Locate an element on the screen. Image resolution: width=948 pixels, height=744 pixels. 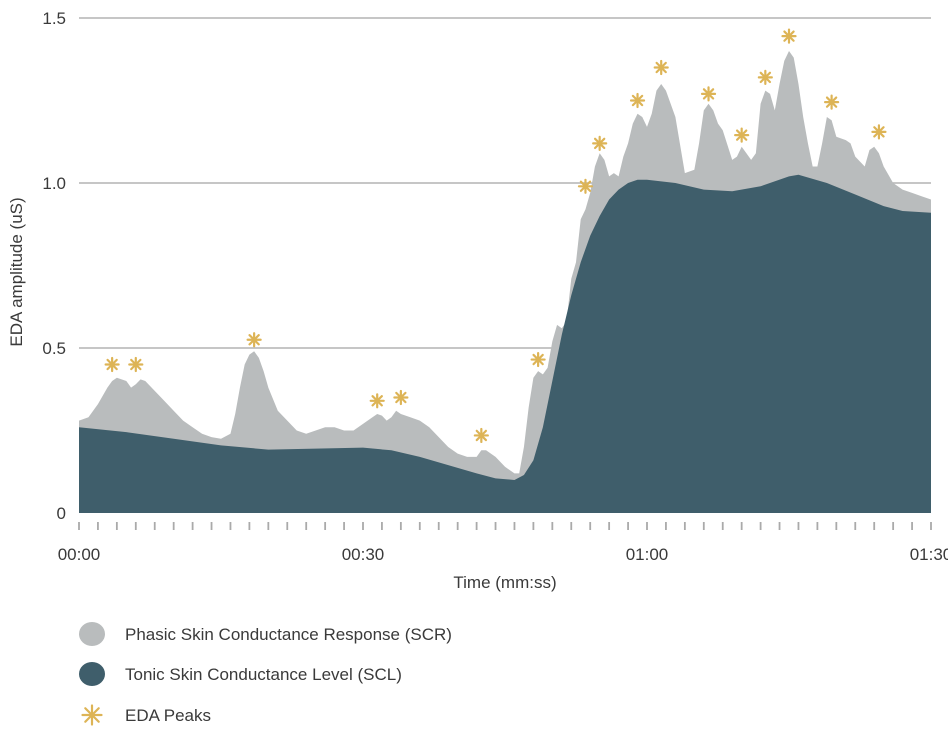
legend-item-scr: Phasic Skin Conductance Response (SCR) is located at coordinates (265, 634).